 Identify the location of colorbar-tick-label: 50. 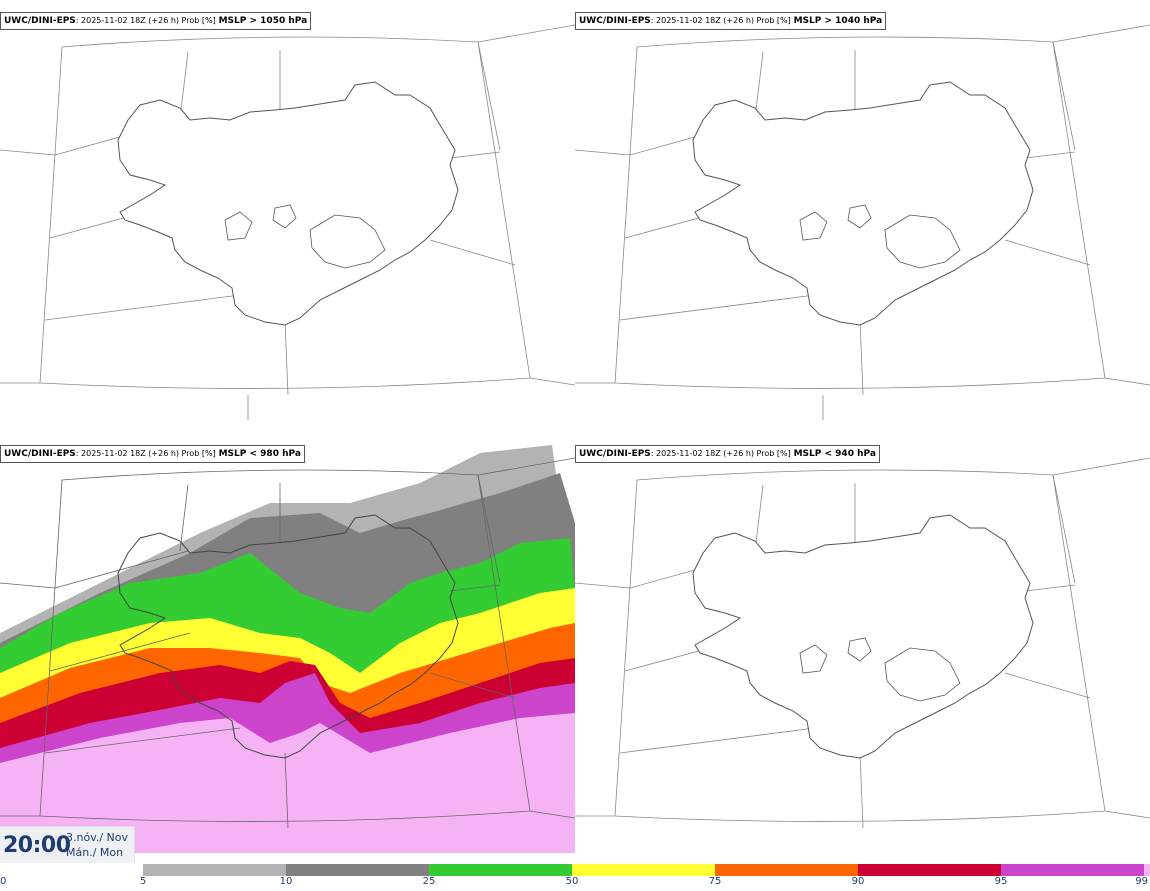
(572, 881).